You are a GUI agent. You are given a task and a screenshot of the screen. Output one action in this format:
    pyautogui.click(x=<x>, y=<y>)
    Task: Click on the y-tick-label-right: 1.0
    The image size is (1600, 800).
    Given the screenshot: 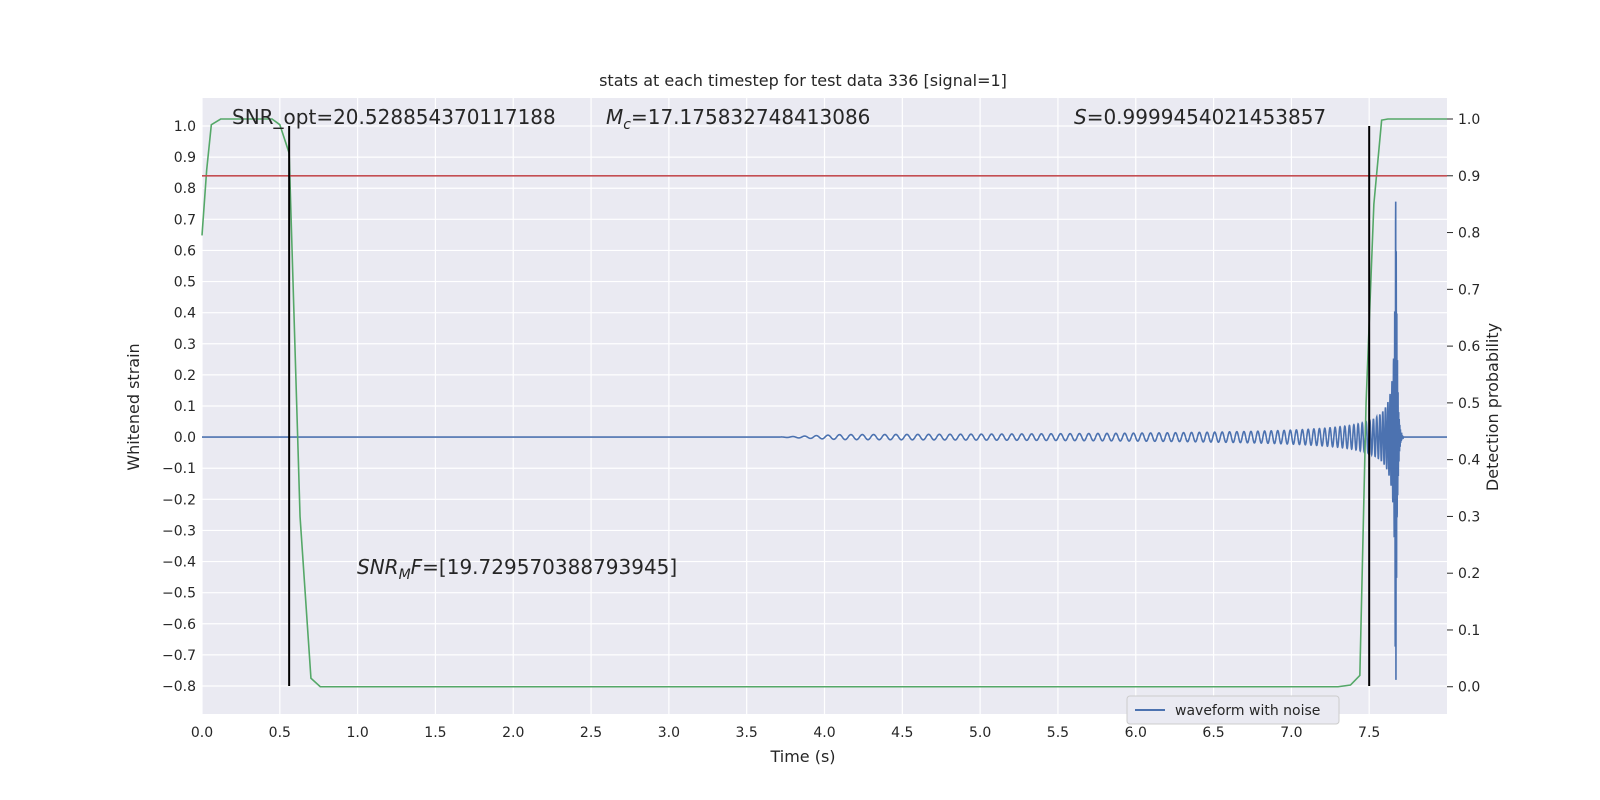 What is the action you would take?
    pyautogui.click(x=1469, y=120)
    